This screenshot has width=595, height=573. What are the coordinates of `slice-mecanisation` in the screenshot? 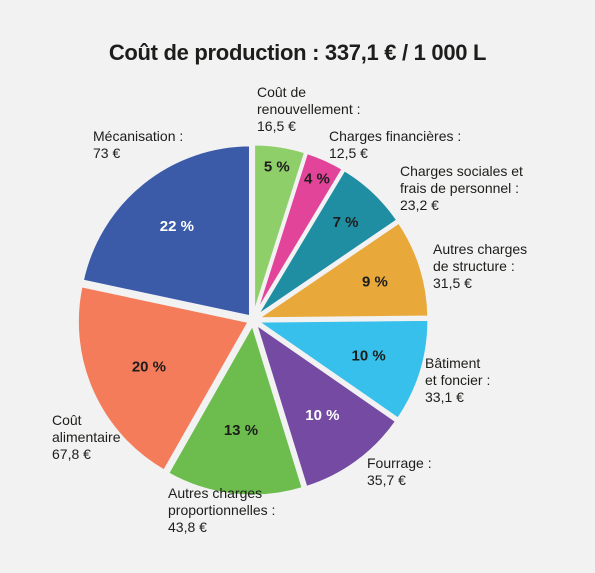 It's located at (166, 231).